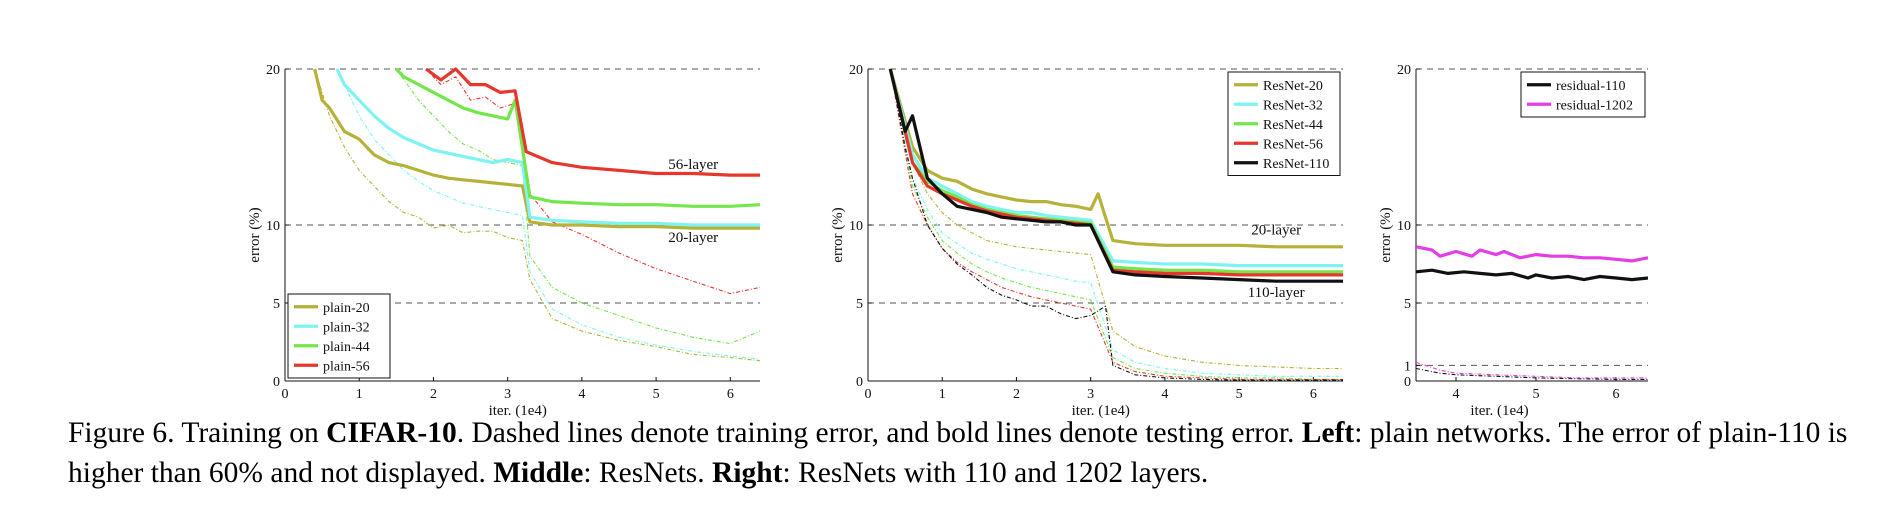 This screenshot has width=1892, height=514. I want to click on left-annotation-20-layer: 20-layer, so click(693, 238).